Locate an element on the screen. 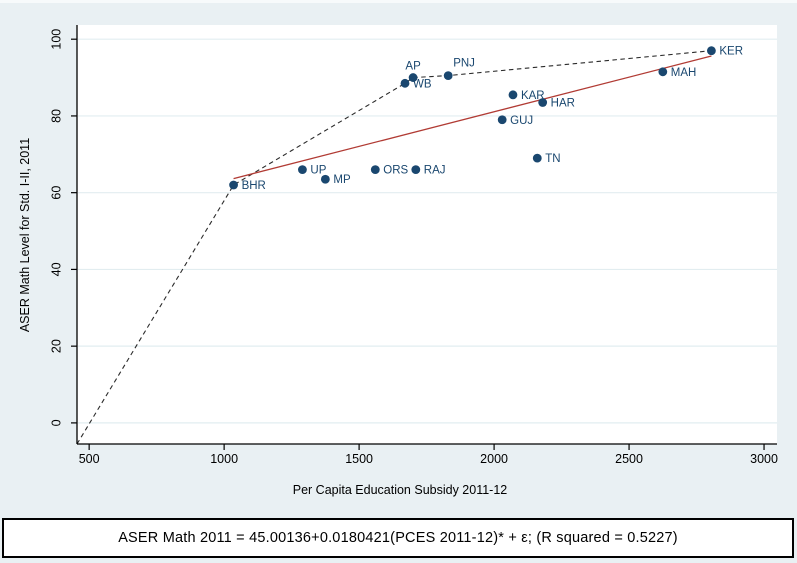 Image resolution: width=797 pixels, height=563 pixels. data-point-ap is located at coordinates (413, 77).